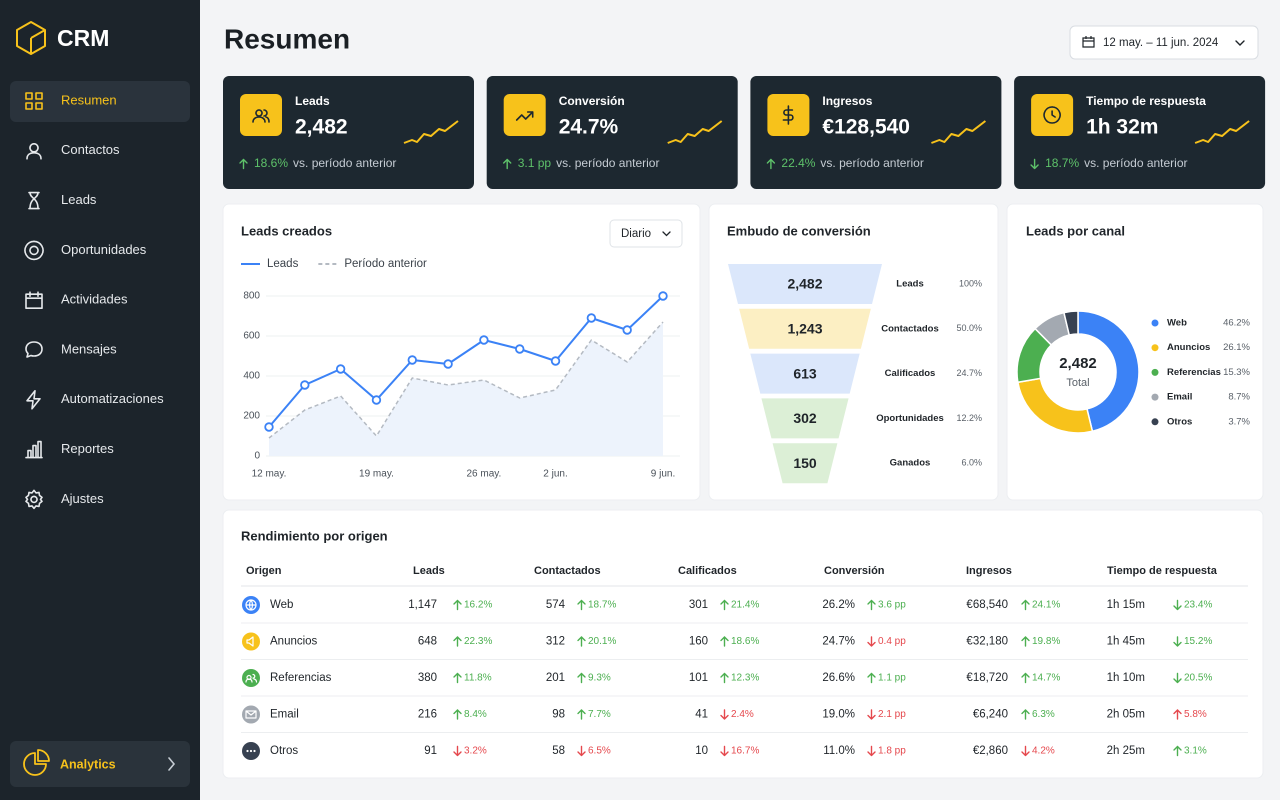 This screenshot has width=1280, height=800. What do you see at coordinates (742, 714) in the screenshot?
I see `cell-change: 2.4%` at bounding box center [742, 714].